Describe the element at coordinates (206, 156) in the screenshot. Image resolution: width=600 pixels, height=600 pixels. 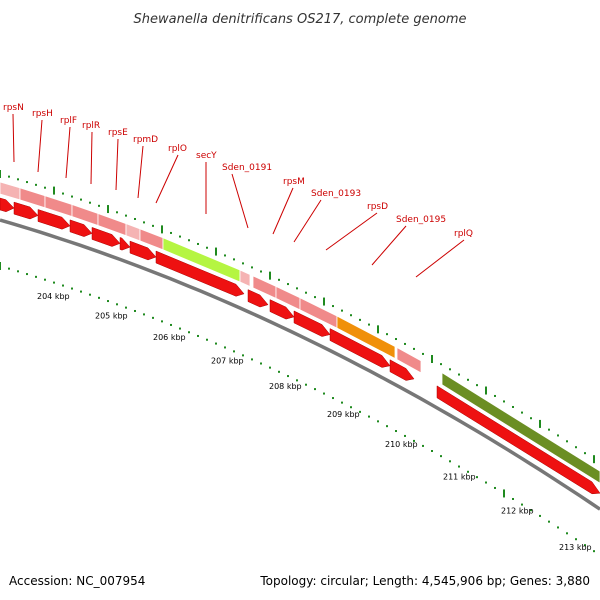
I see `gene-label-secy: secY` at that location.